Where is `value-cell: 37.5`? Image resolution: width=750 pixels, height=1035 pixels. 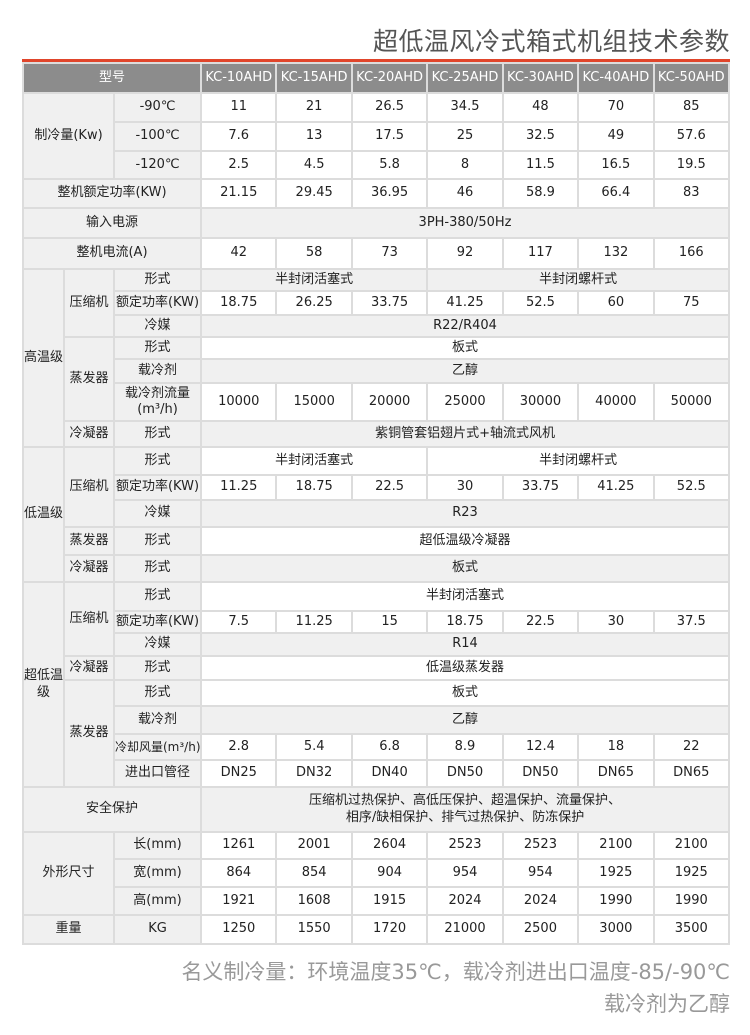
value-cell: 37.5 is located at coordinates (691, 622).